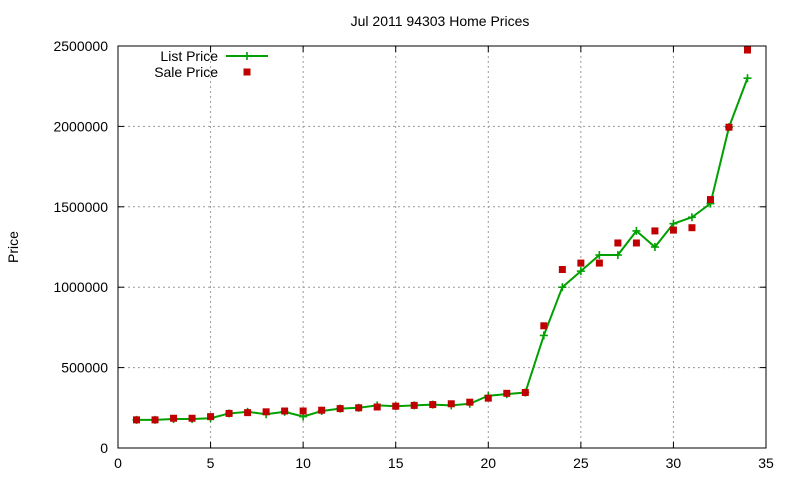 This screenshot has width=800, height=480. Describe the element at coordinates (581, 463) in the screenshot. I see `x-tick-label-5: 25` at that location.